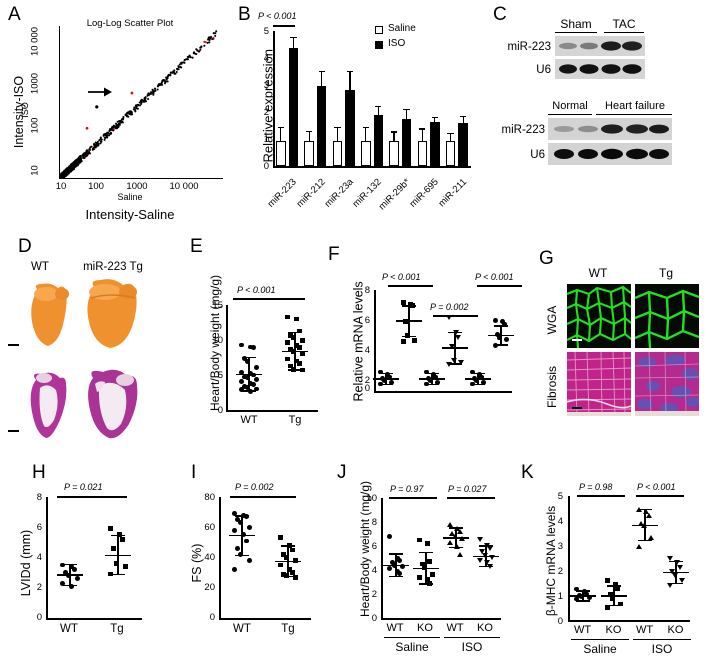 Image resolution: width=709 pixels, height=668 pixels. What do you see at coordinates (397, 43) in the screenshot?
I see `panel-b-legend-label-iso: ISO` at bounding box center [397, 43].